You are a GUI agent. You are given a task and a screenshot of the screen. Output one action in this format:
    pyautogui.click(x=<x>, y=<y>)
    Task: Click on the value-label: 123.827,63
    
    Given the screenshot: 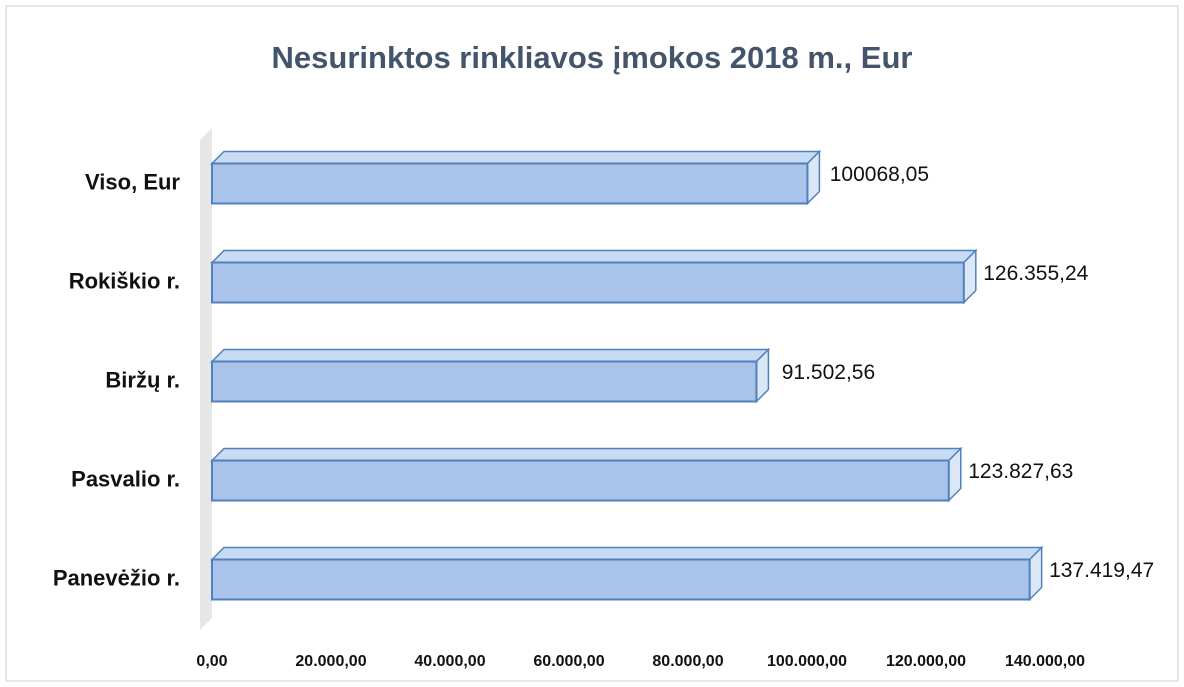 What is the action you would take?
    pyautogui.click(x=1020, y=471)
    